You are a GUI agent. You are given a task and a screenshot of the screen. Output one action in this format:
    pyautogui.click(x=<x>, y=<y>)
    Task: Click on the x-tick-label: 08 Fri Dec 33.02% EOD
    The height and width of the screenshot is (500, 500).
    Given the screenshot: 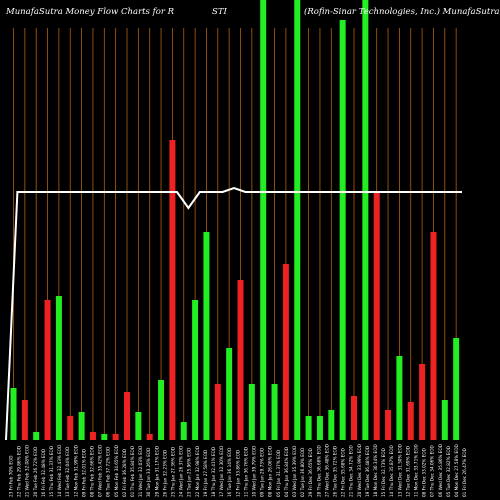 What is the action you would take?
    pyautogui.click(x=424, y=472)
    